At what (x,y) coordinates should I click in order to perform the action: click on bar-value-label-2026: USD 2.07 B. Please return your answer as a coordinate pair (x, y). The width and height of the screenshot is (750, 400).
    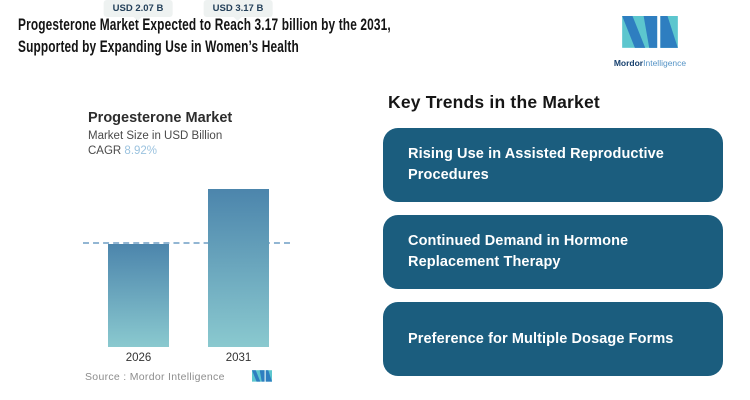
    Looking at the image, I should click on (138, 10).